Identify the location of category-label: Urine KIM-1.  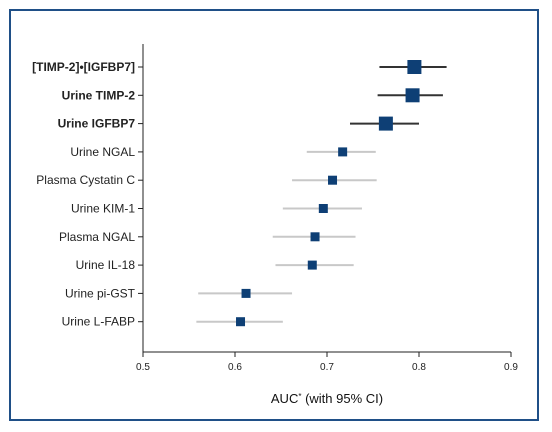
(103, 209).